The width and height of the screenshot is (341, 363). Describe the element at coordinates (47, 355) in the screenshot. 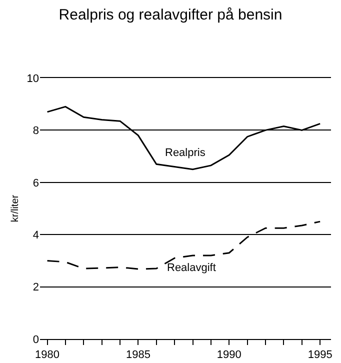

I see `x-tick-label: 1980` at that location.